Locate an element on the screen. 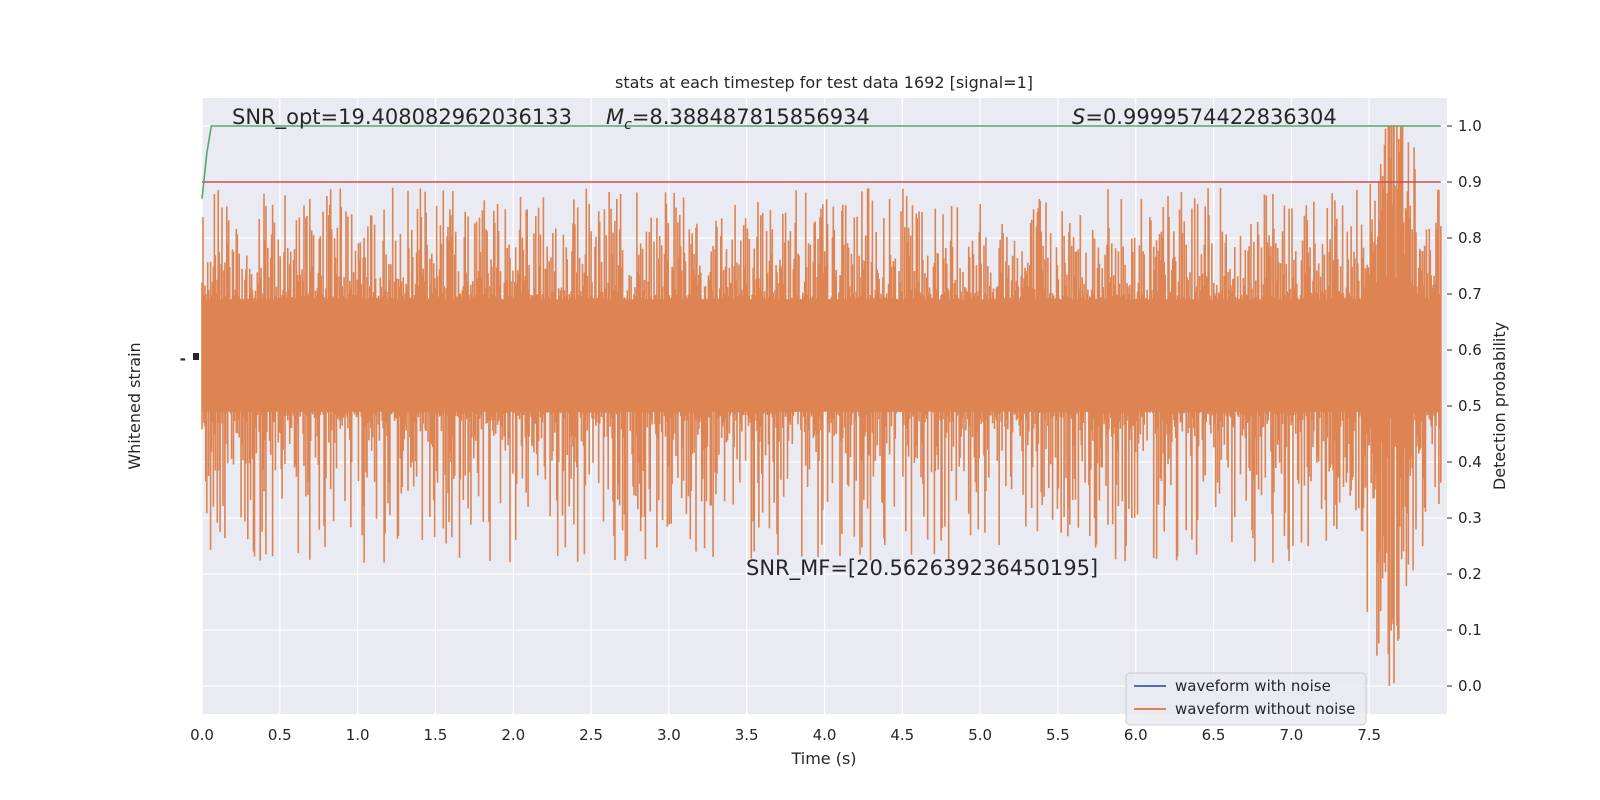 The height and width of the screenshot is (800, 1600). x-tick-label: 6.0 is located at coordinates (1136, 735).